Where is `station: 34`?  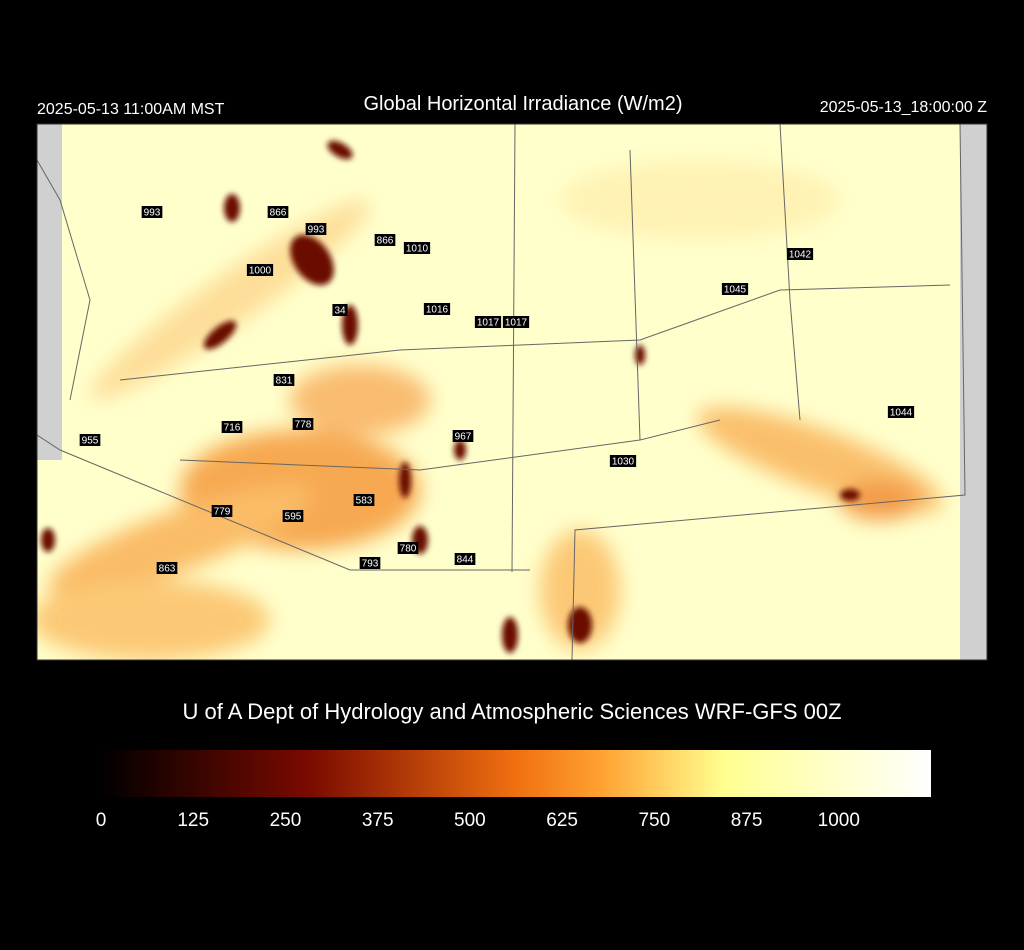 station: 34 is located at coordinates (340, 310).